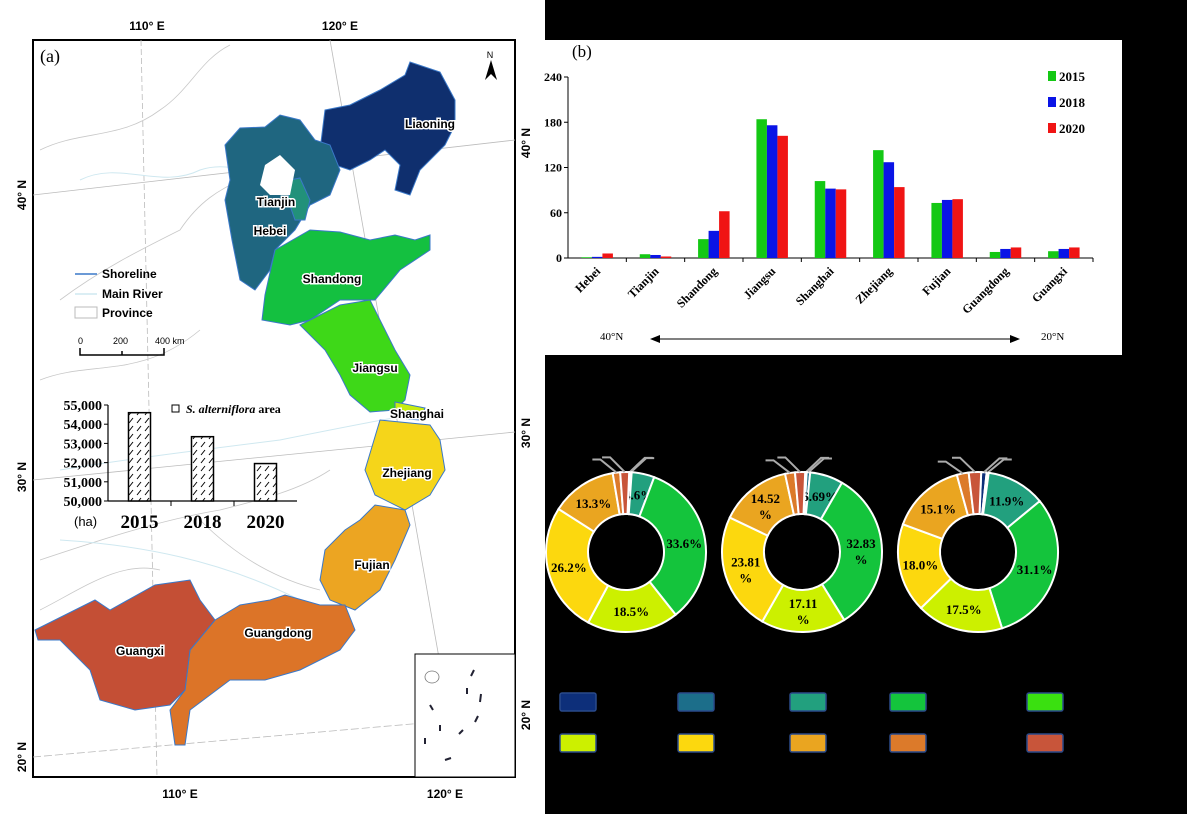  What do you see at coordinates (131, 346) in the screenshot?
I see `scale-bar: 0 200 400 km` at bounding box center [131, 346].